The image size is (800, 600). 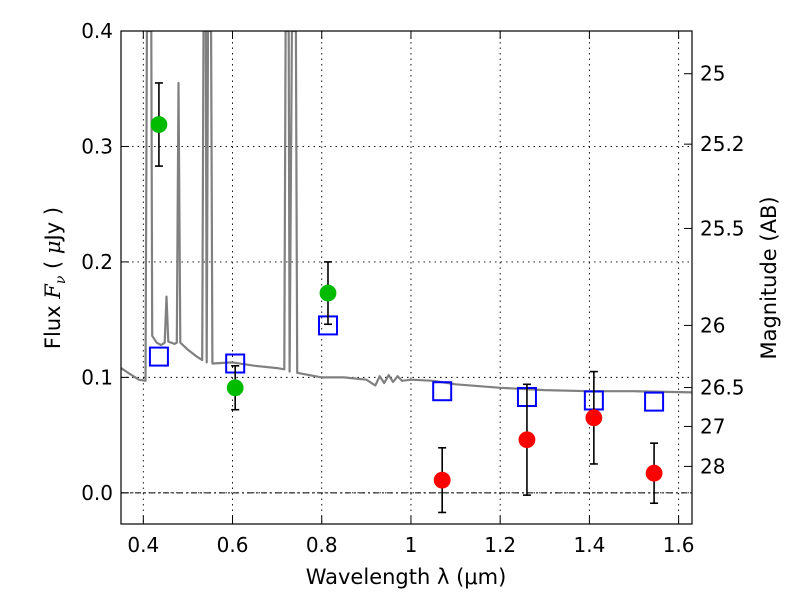 I want to click on mag-tick-label: 26.5, so click(x=722, y=388).